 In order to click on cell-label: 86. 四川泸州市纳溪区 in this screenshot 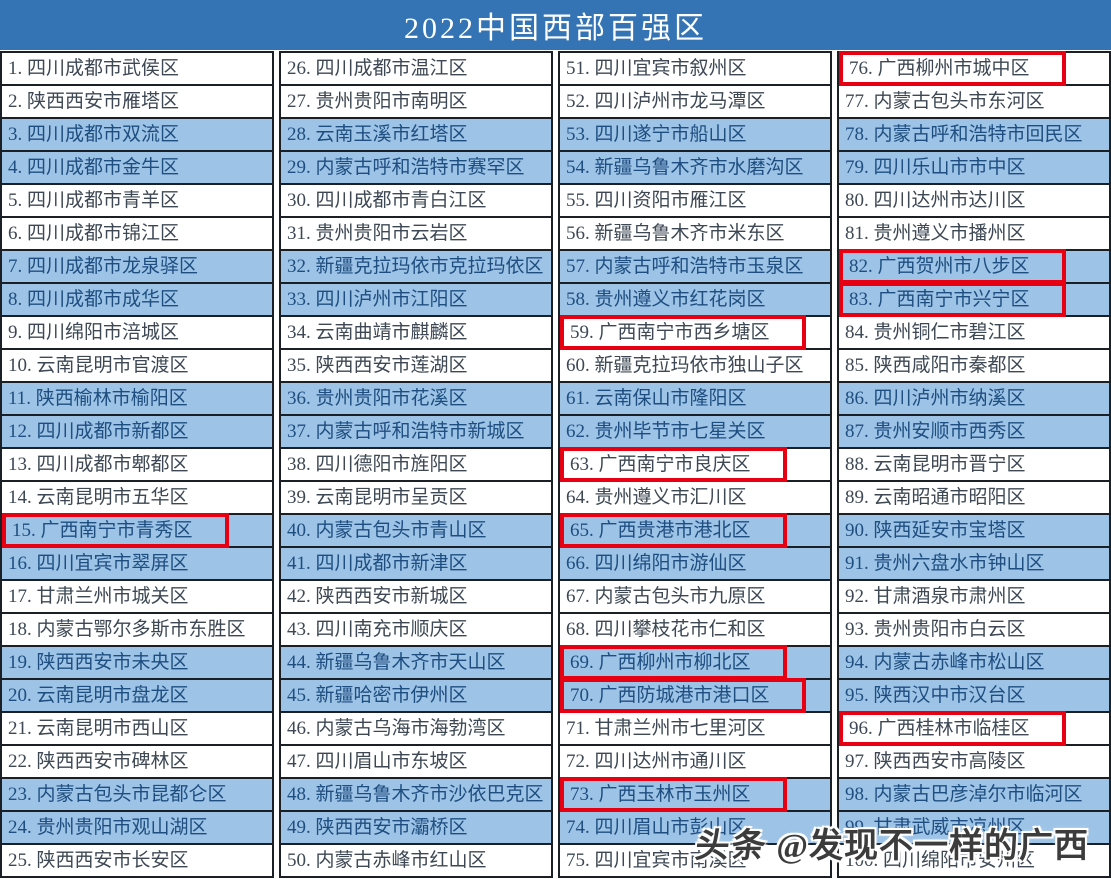, I will do `click(935, 398)`.